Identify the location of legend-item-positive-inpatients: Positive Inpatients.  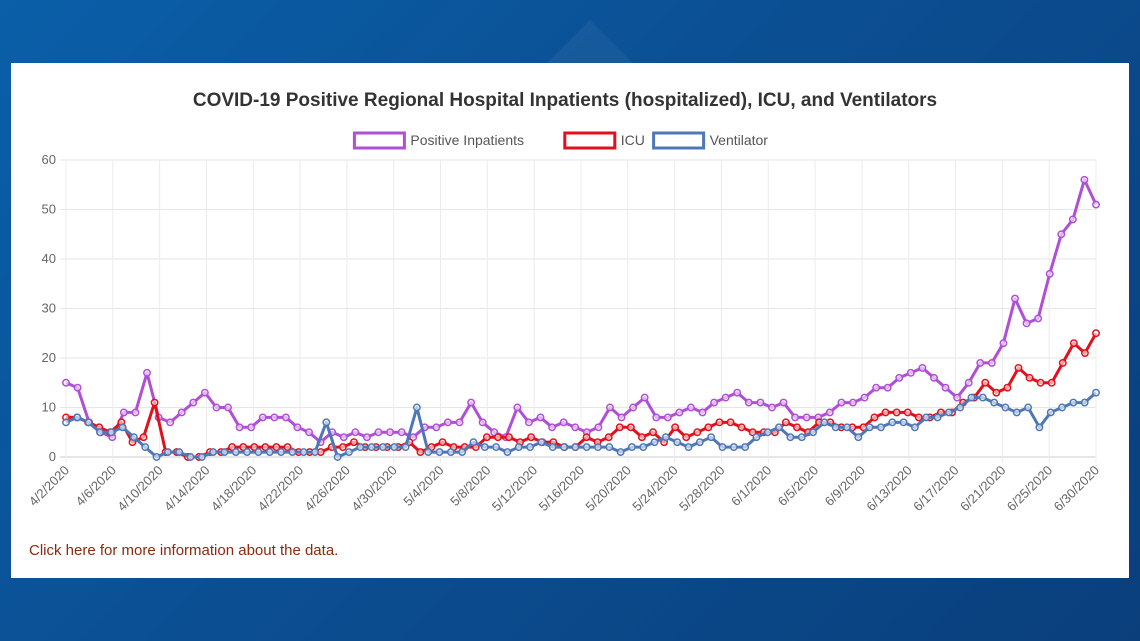
(438, 140).